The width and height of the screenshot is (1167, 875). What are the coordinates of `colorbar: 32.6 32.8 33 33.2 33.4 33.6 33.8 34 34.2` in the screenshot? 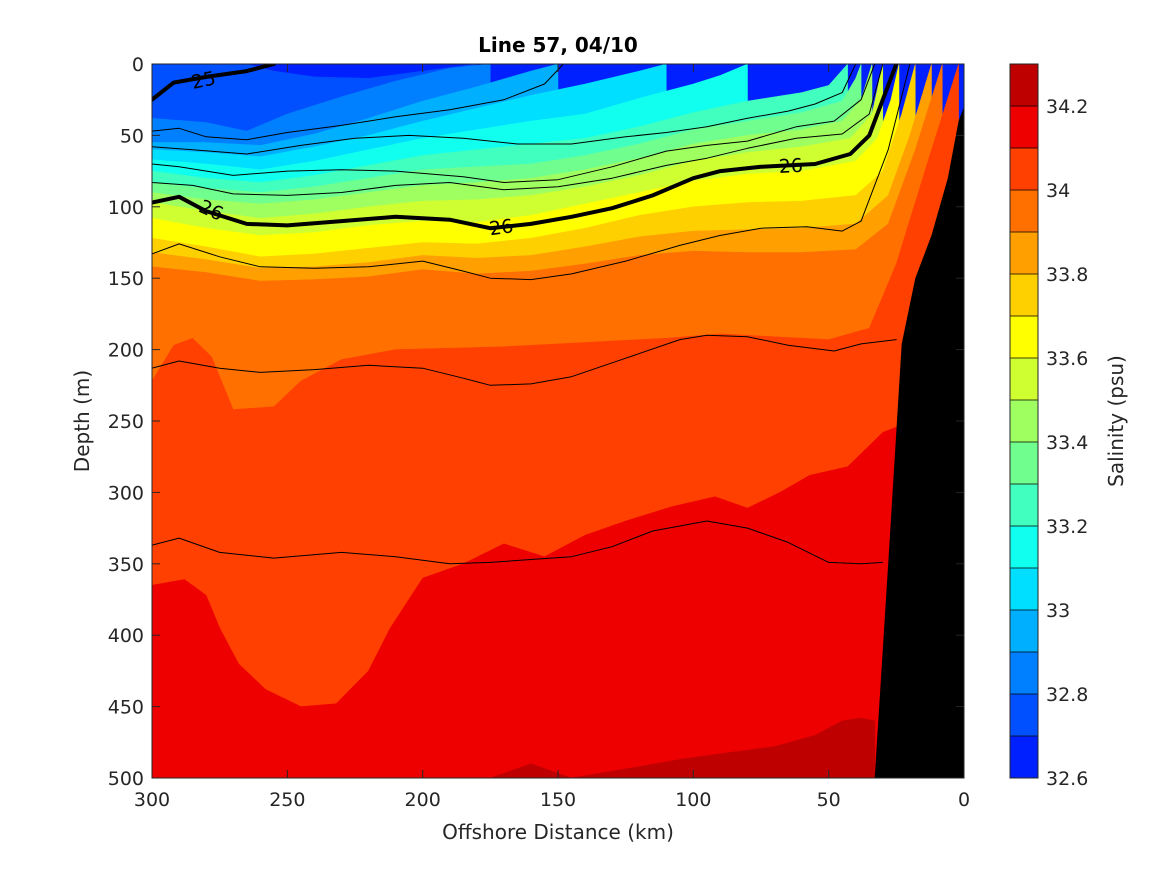 It's located at (1048, 426).